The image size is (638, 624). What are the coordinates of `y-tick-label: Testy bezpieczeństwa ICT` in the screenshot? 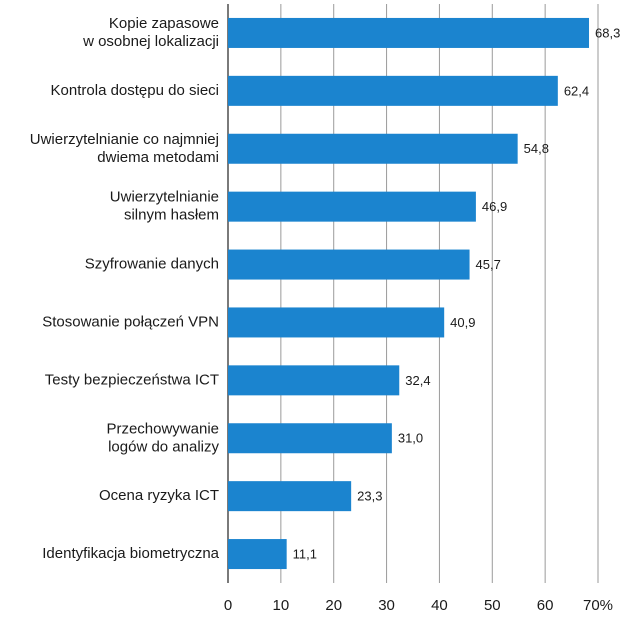 It's located at (132, 379).